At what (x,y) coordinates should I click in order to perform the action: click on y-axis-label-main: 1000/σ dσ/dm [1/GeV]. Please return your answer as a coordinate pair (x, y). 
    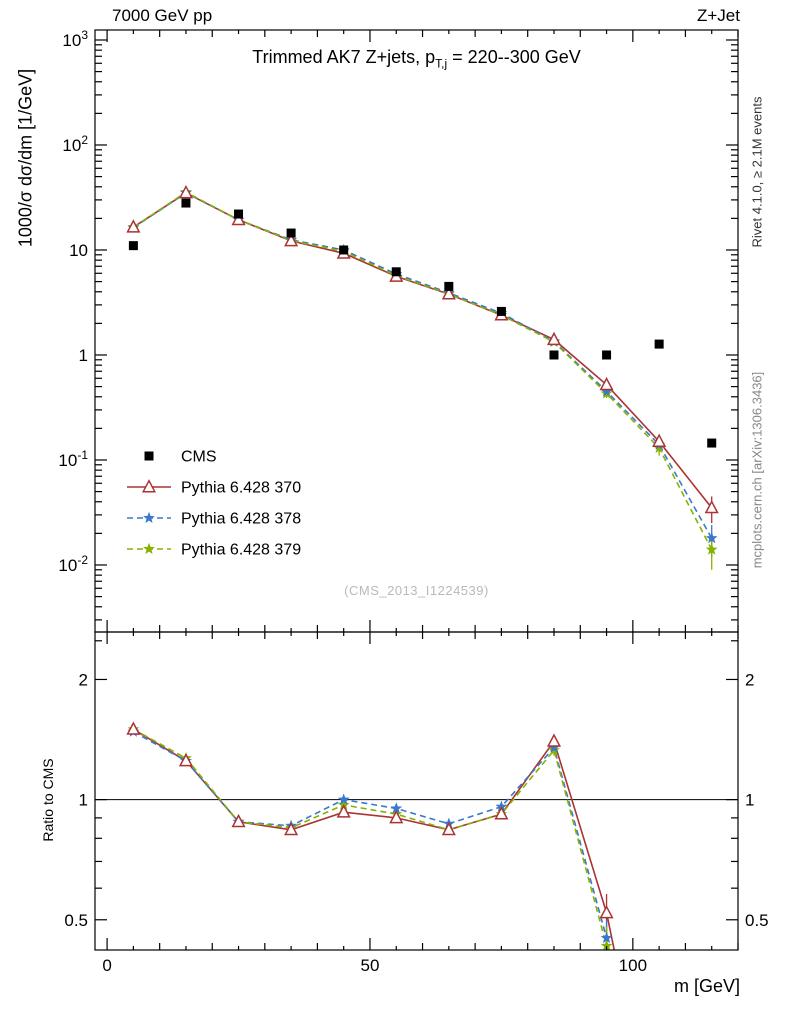
    Looking at the image, I should click on (25, 158).